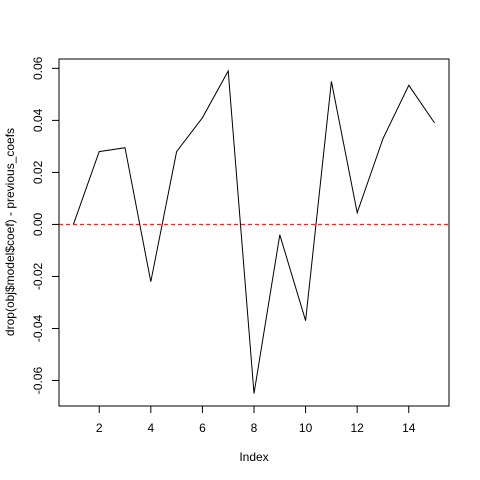  What do you see at coordinates (38, 68) in the screenshot?
I see `y-tick-label: 0.06` at bounding box center [38, 68].